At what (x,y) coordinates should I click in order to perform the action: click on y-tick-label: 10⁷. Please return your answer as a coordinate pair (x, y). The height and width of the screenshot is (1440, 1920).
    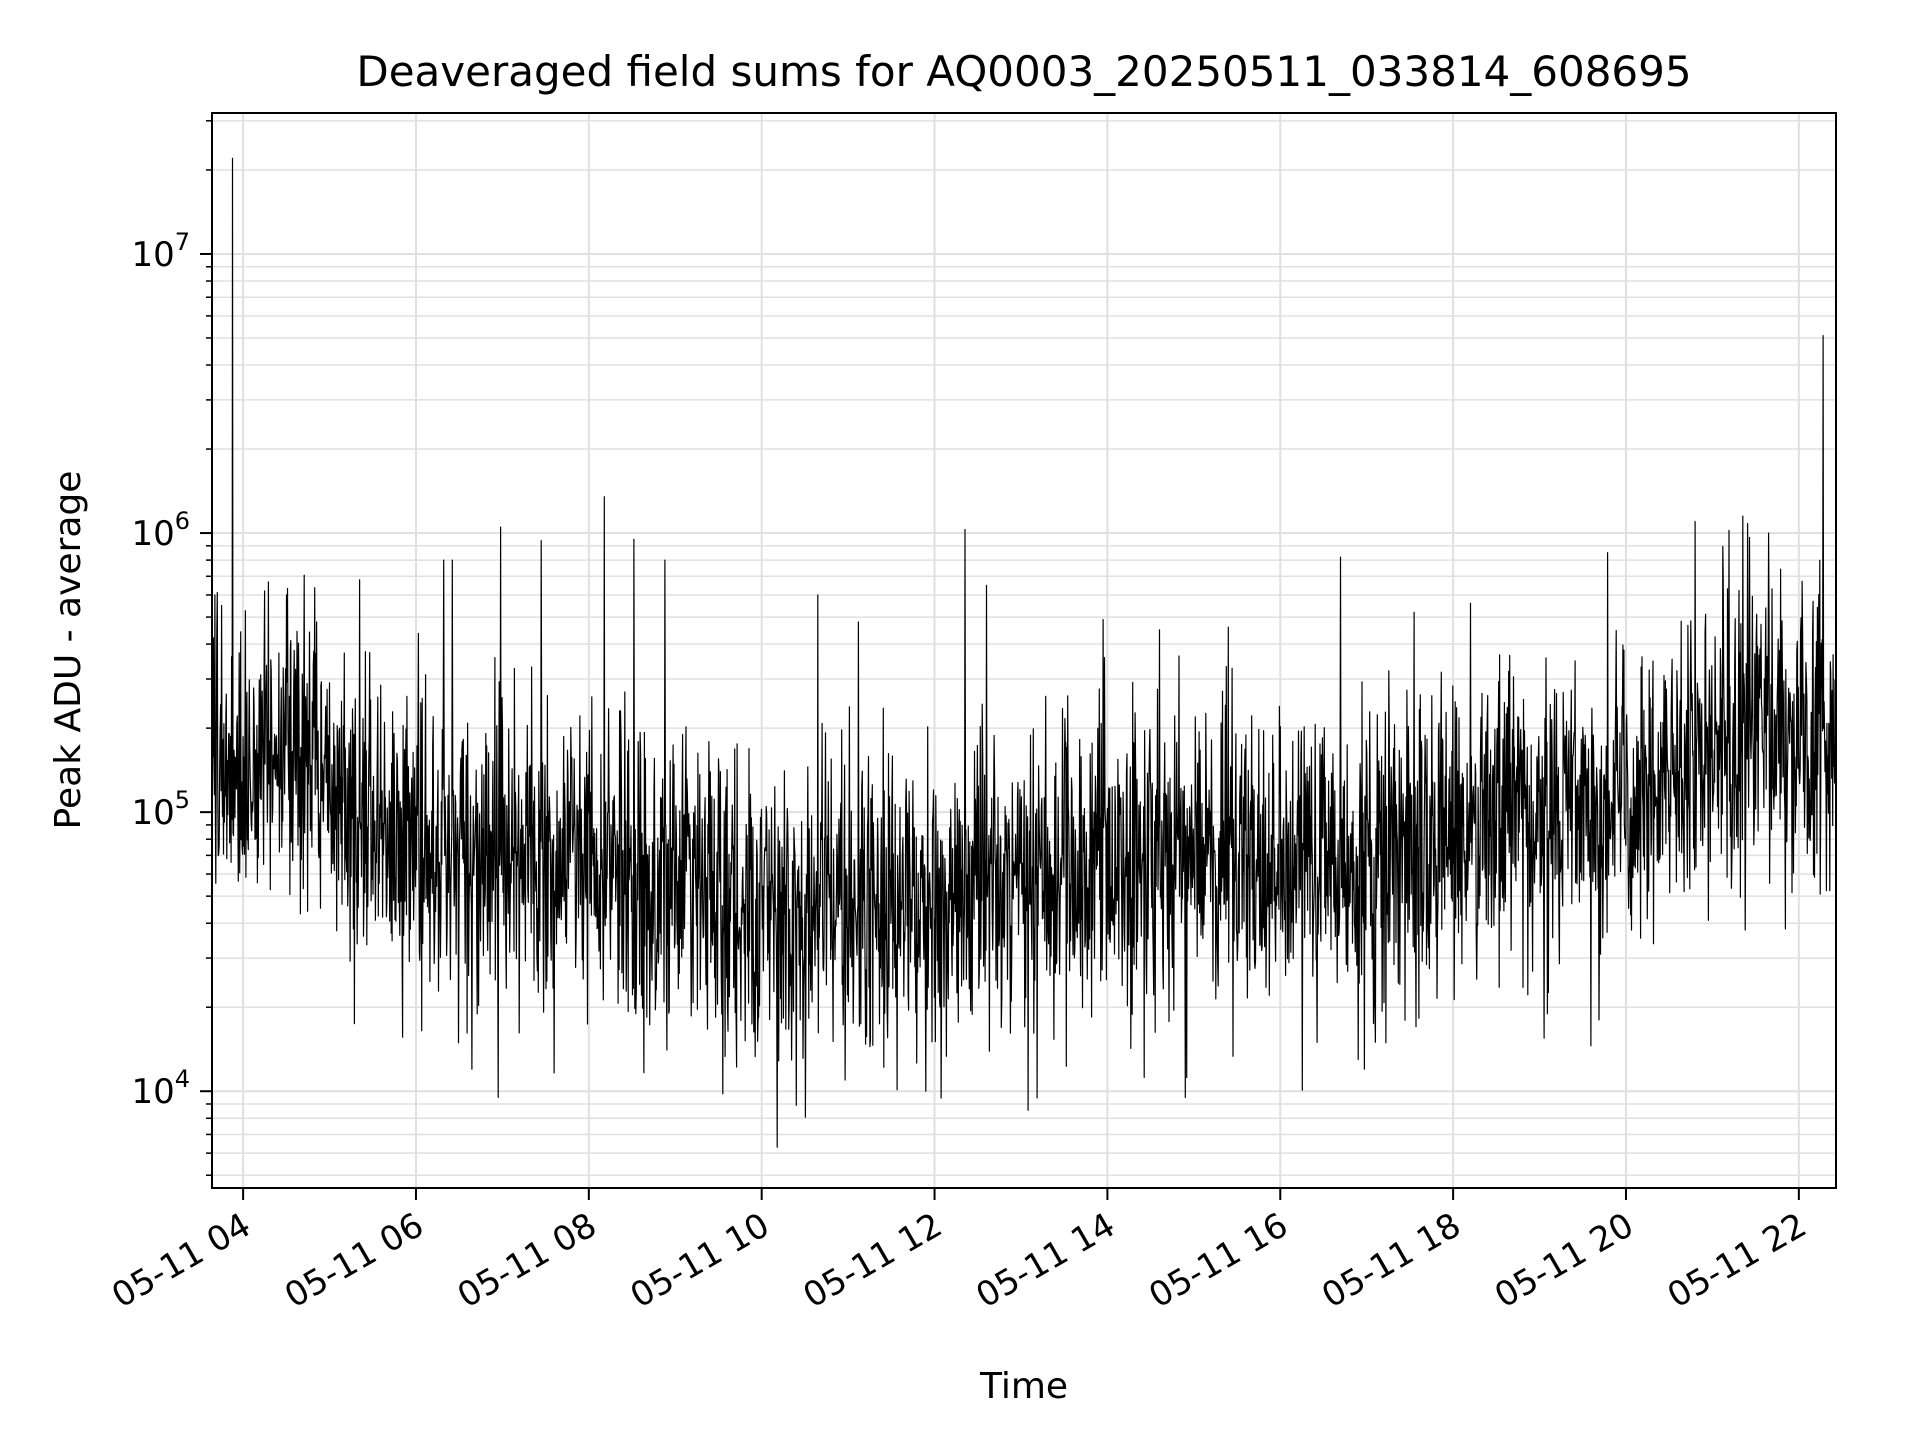
    Looking at the image, I should click on (160, 251).